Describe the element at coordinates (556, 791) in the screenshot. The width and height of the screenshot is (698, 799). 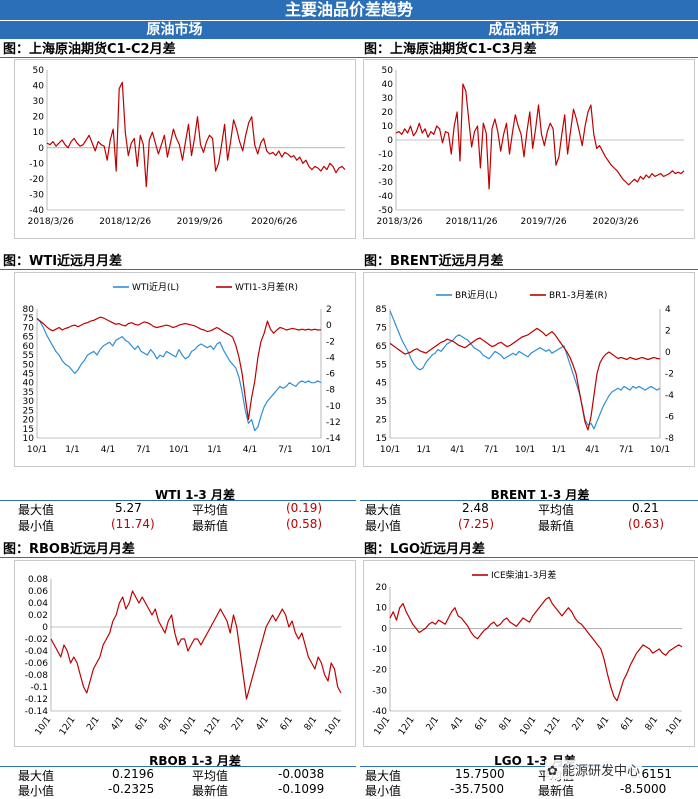
I see `lgo-latest-label: 最新值` at that location.